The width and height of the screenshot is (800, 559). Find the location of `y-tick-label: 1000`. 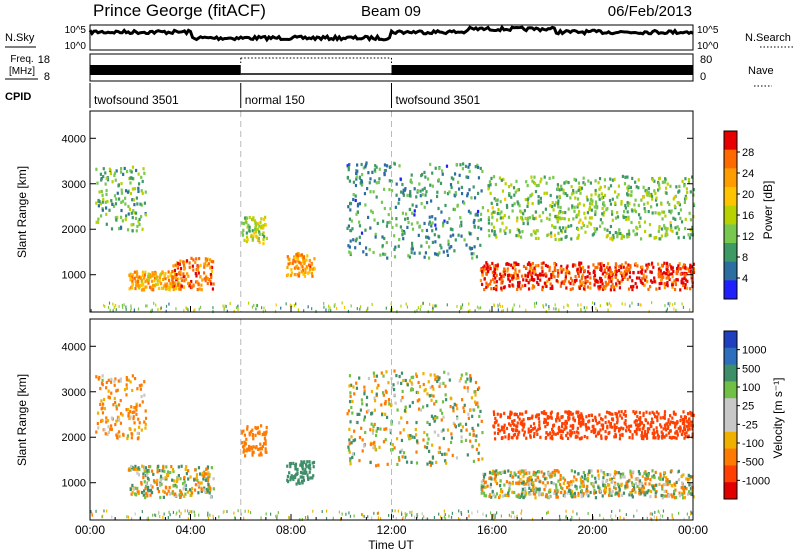

y-tick-label: 1000 is located at coordinates (74, 484).